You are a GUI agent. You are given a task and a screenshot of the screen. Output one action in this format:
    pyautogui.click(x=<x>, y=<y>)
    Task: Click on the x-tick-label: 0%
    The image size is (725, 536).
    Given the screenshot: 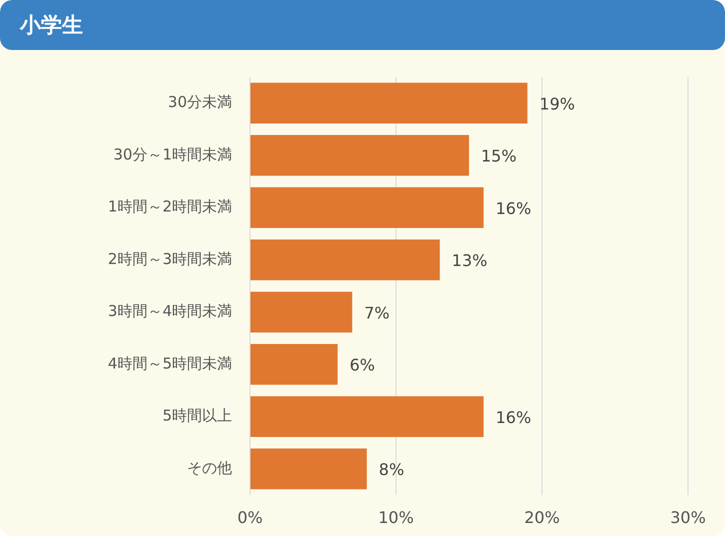 What is the action you would take?
    pyautogui.click(x=250, y=517)
    